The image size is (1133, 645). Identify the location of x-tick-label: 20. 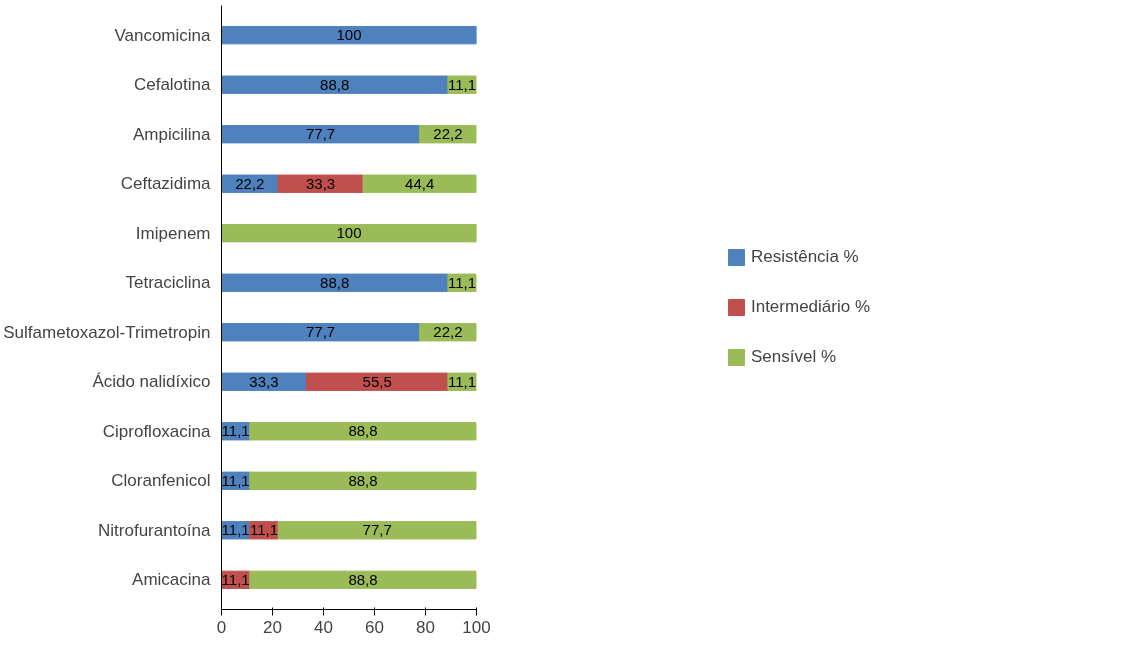
(272, 627).